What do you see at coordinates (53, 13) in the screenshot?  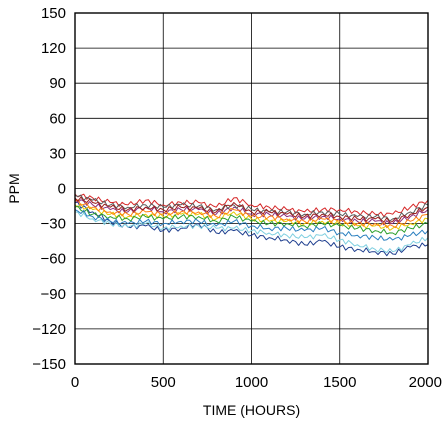 I see `y-tick-label: 150` at bounding box center [53, 13].